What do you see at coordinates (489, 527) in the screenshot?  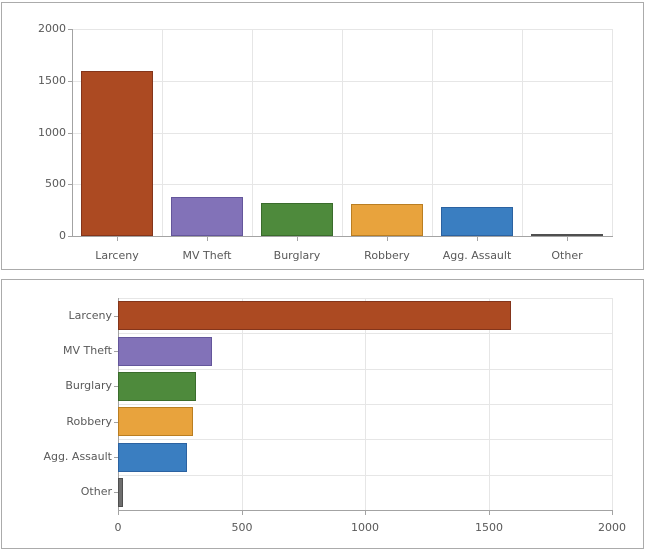 I see `x-axis-tick-label: 1500` at bounding box center [489, 527].